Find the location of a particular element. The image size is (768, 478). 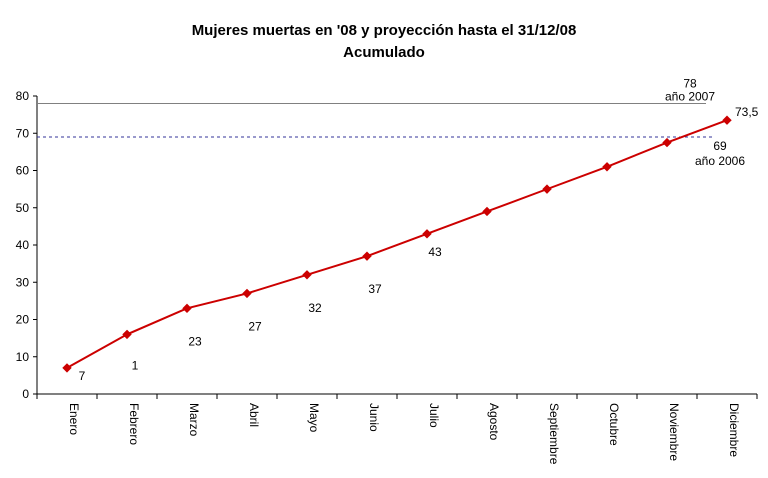

data-label: 43 is located at coordinates (435, 252).